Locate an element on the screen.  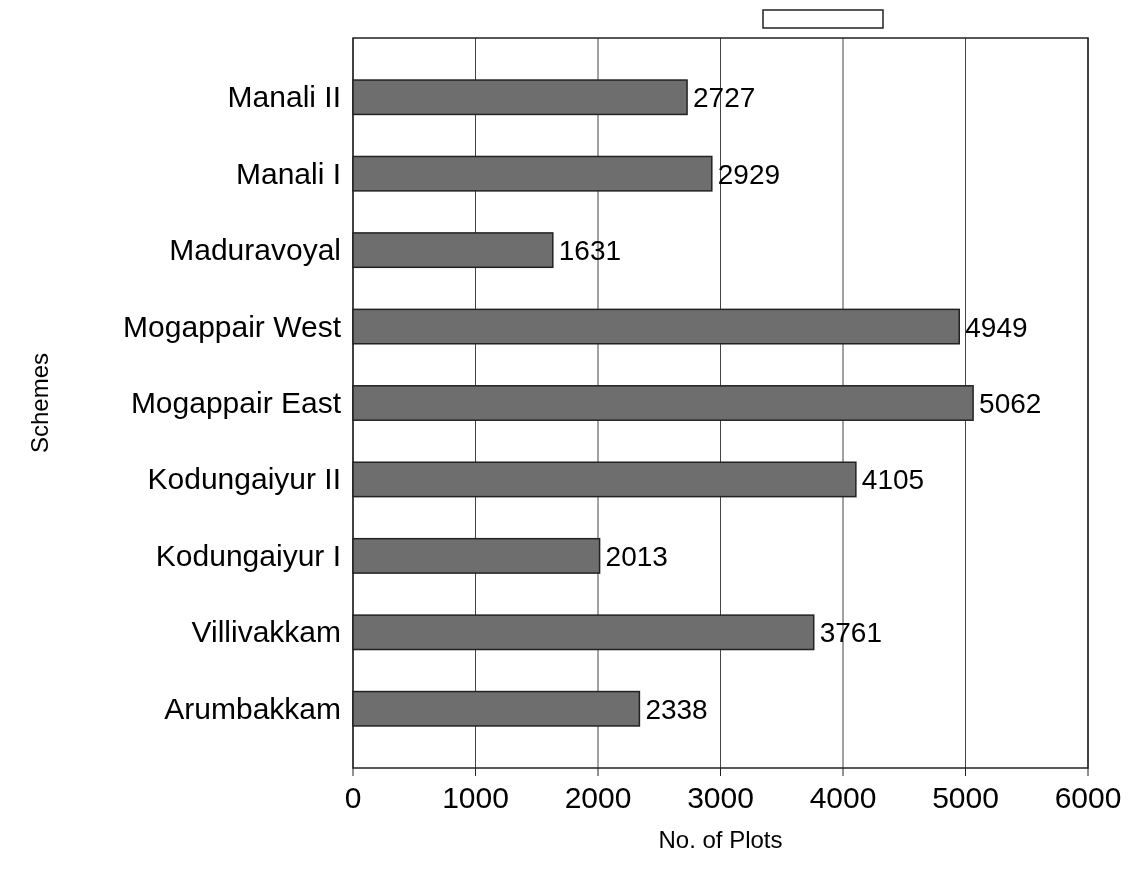
y-tick-label: Manali I is located at coordinates (288, 173).